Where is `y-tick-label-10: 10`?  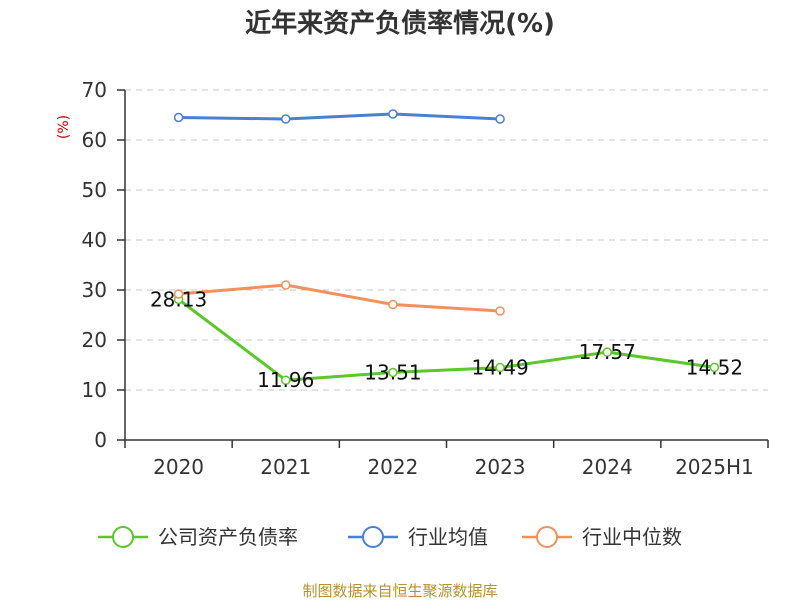 y-tick-label-10: 10 is located at coordinates (94, 390).